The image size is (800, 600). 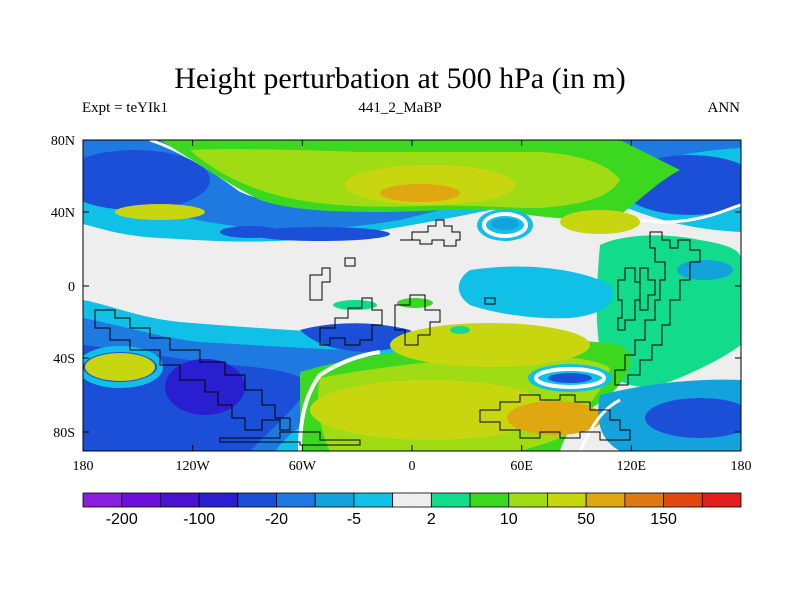 What do you see at coordinates (632, 466) in the screenshot?
I see `lon-tick-label: 120E` at bounding box center [632, 466].